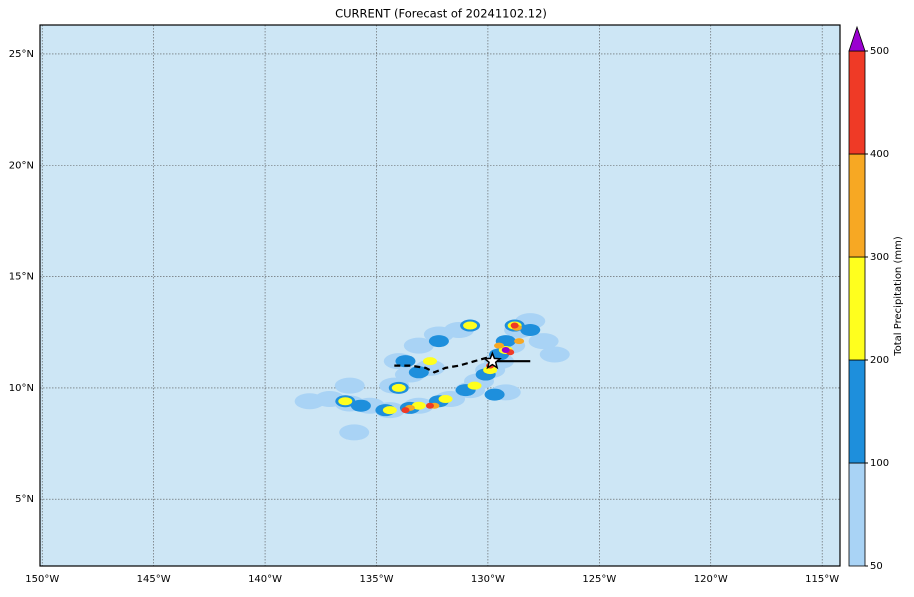 This screenshot has height=597, width=914. Describe the element at coordinates (21, 165) in the screenshot. I see `y-tick-label: 20°N` at that location.